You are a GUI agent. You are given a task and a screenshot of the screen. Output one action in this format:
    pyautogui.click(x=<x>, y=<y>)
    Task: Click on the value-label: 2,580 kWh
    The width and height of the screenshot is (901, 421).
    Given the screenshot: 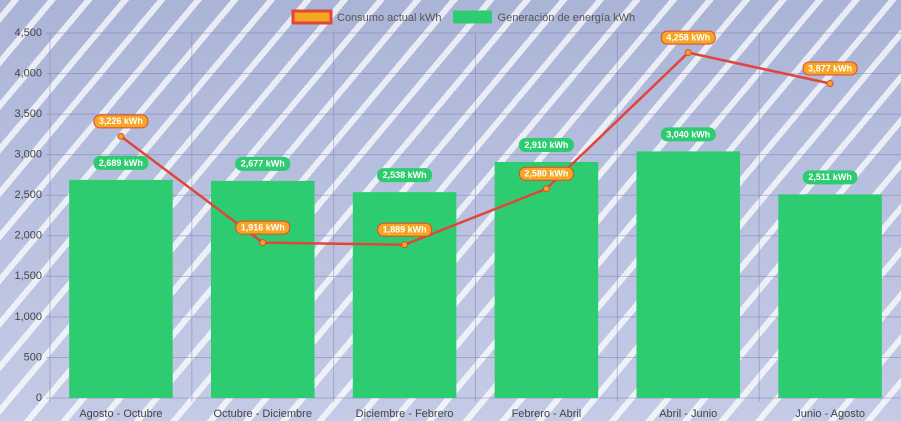 What is the action you would take?
    pyautogui.click(x=546, y=174)
    